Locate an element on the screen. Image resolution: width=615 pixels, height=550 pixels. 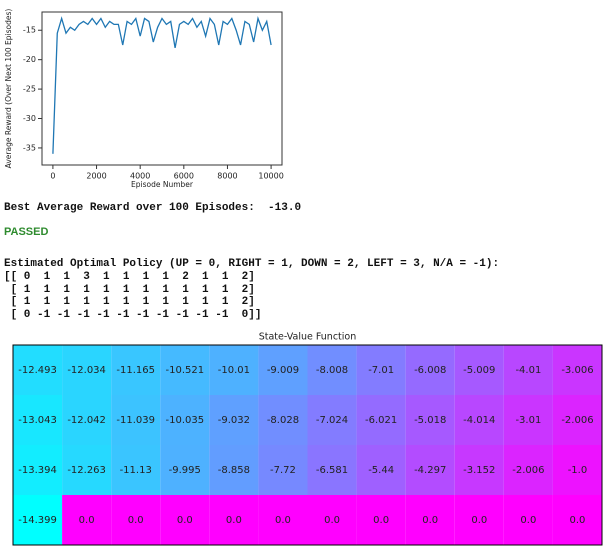
cell-label: -5.44 is located at coordinates (381, 470).